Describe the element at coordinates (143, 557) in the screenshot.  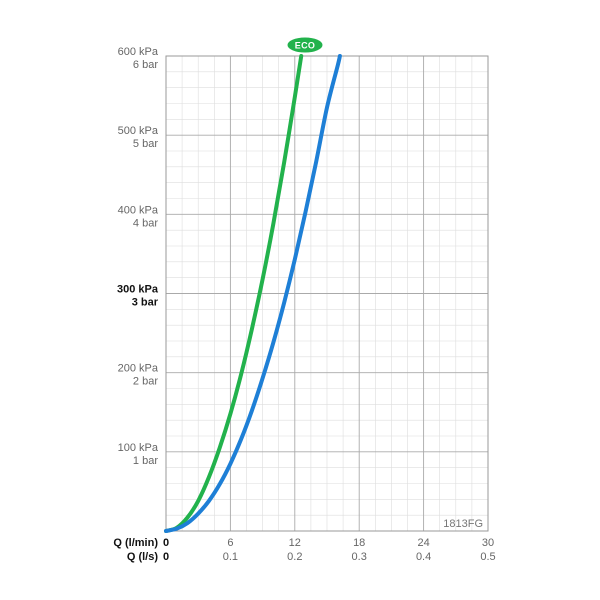
I see `x-axis-title-ls: Q (l/s)` at that location.